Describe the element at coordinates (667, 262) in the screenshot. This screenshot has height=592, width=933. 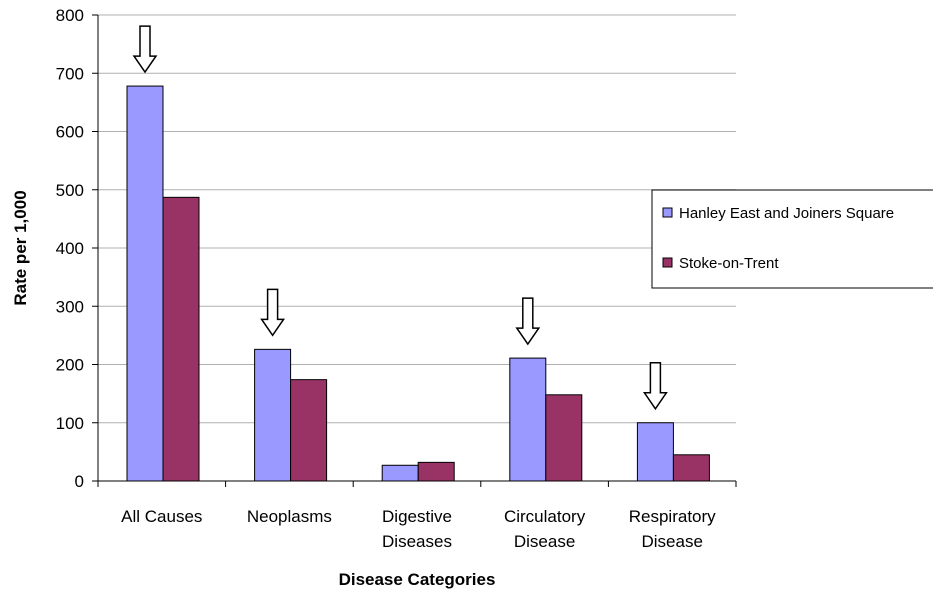
I see `legend-swatch-stoke-on-trent` at that location.